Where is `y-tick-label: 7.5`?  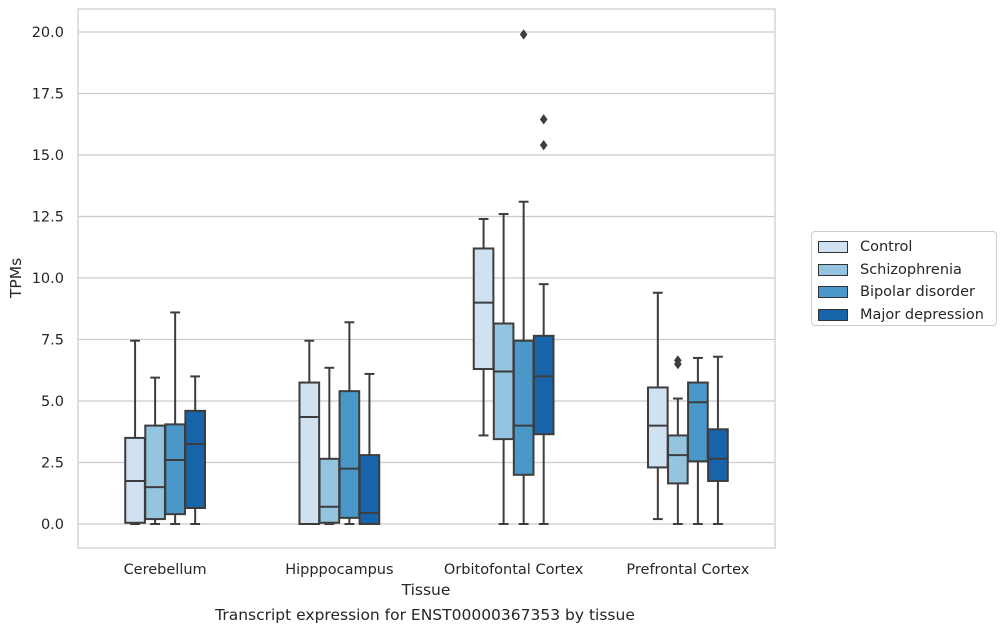
y-tick-label: 7.5 is located at coordinates (52, 341).